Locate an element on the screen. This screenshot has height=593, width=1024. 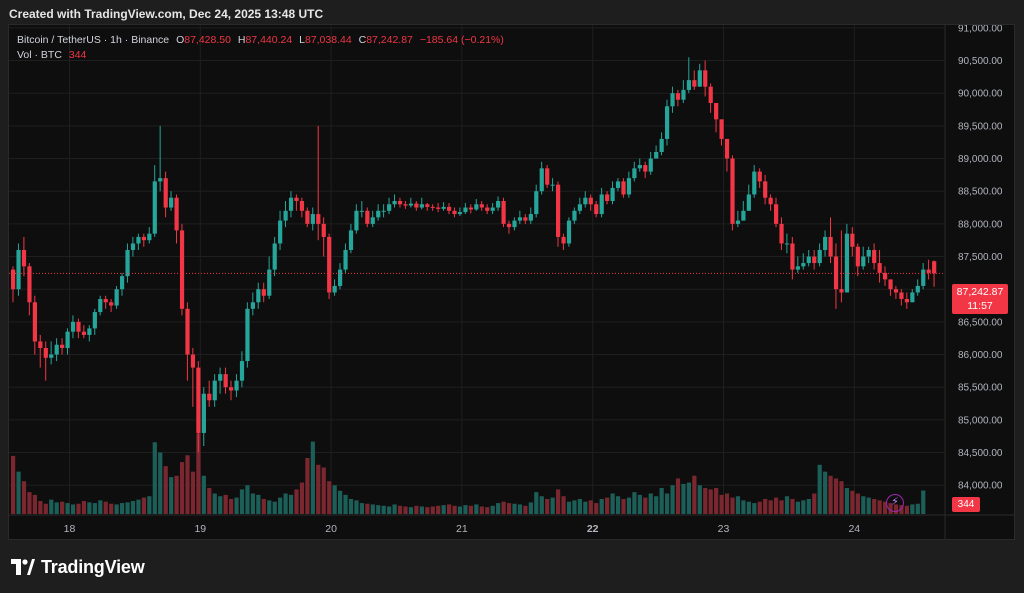
y-tick-label: 89,000.00 is located at coordinates (980, 159).